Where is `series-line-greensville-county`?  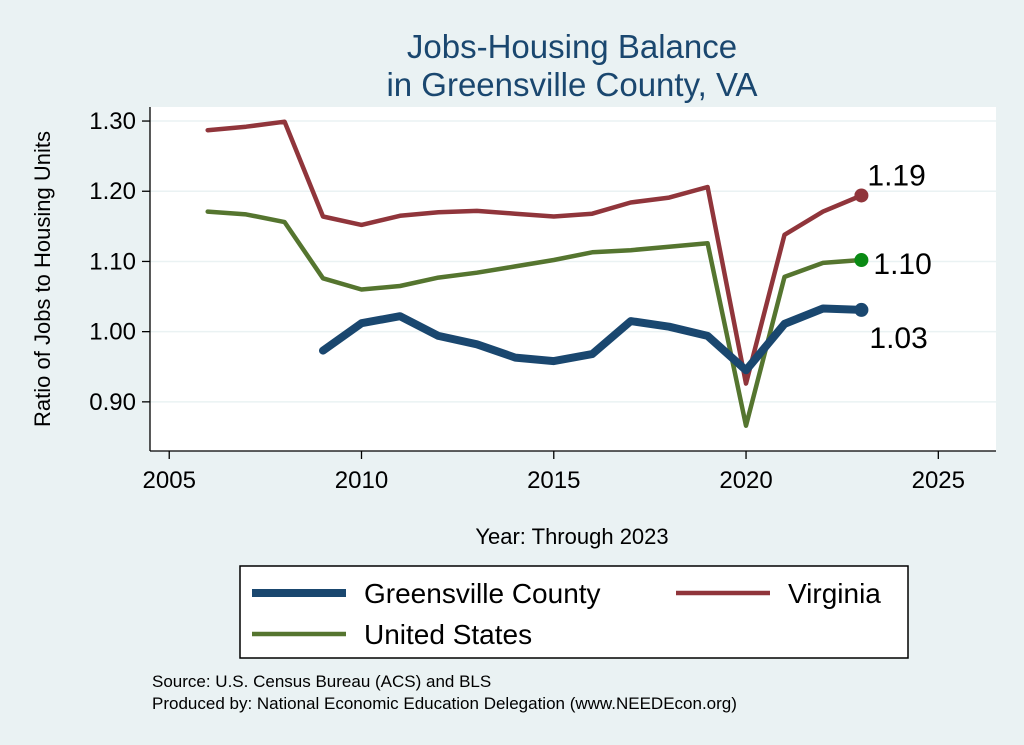
series-line-greensville-county is located at coordinates (592, 339).